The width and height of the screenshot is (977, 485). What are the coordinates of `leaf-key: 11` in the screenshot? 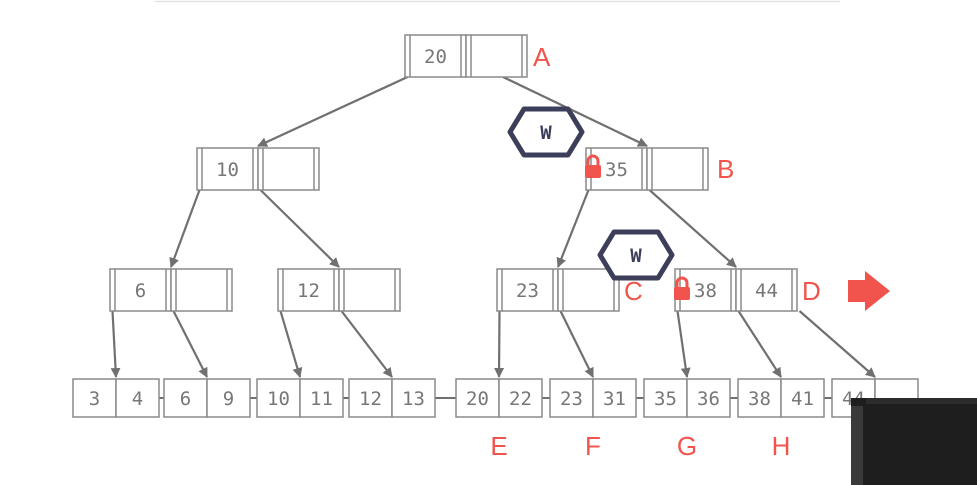 It's located at (321, 399).